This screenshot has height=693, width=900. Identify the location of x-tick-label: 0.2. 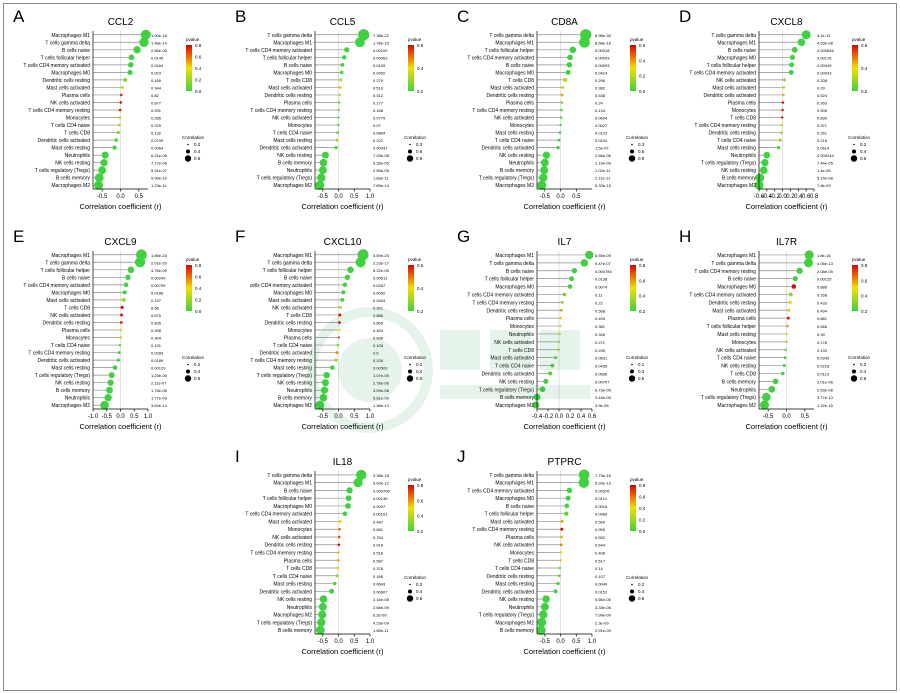
(790, 197).